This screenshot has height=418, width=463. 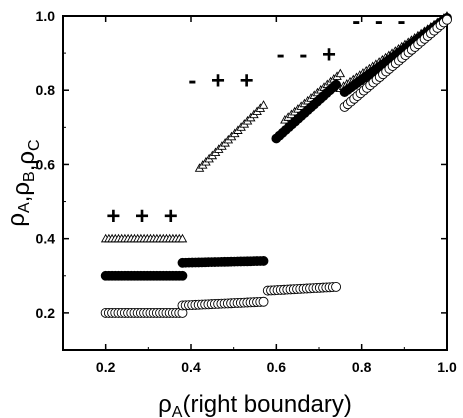 I want to click on x-tick-label: 0.8, so click(x=362, y=367).